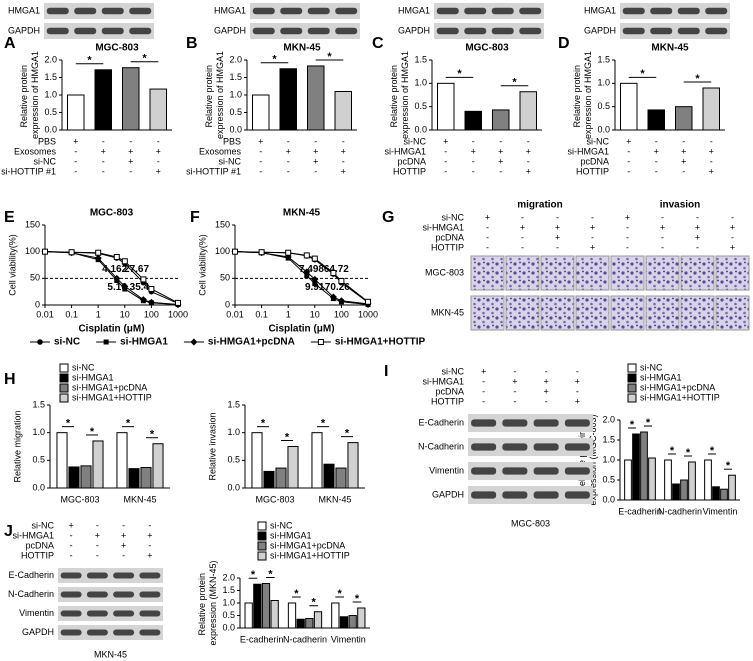  Describe the element at coordinates (39, 545) in the screenshot. I see `condition-label: pcDNA` at that location.